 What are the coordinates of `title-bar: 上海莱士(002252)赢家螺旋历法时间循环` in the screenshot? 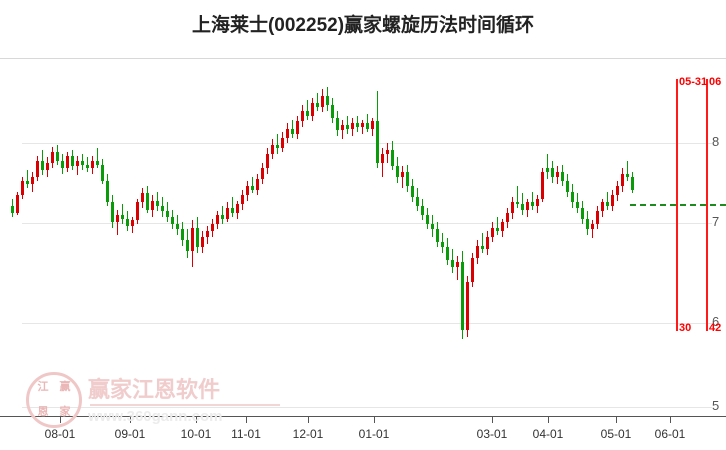 It's located at (363, 23).